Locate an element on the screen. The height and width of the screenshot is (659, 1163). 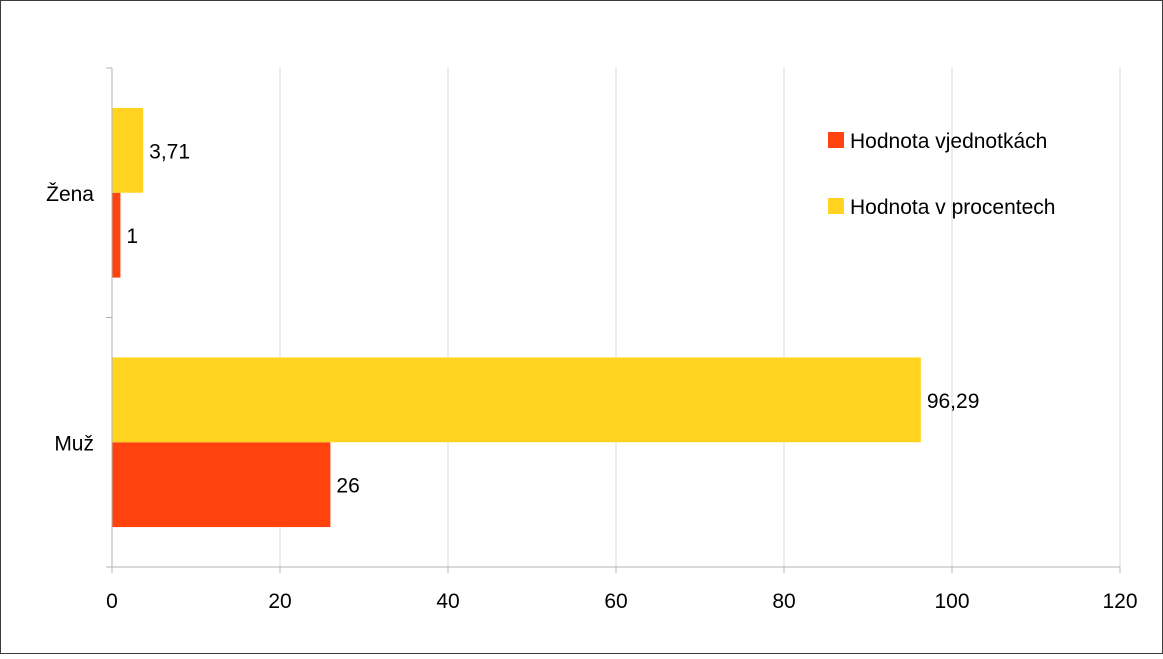
x-tick-label: 100 is located at coordinates (951, 601).